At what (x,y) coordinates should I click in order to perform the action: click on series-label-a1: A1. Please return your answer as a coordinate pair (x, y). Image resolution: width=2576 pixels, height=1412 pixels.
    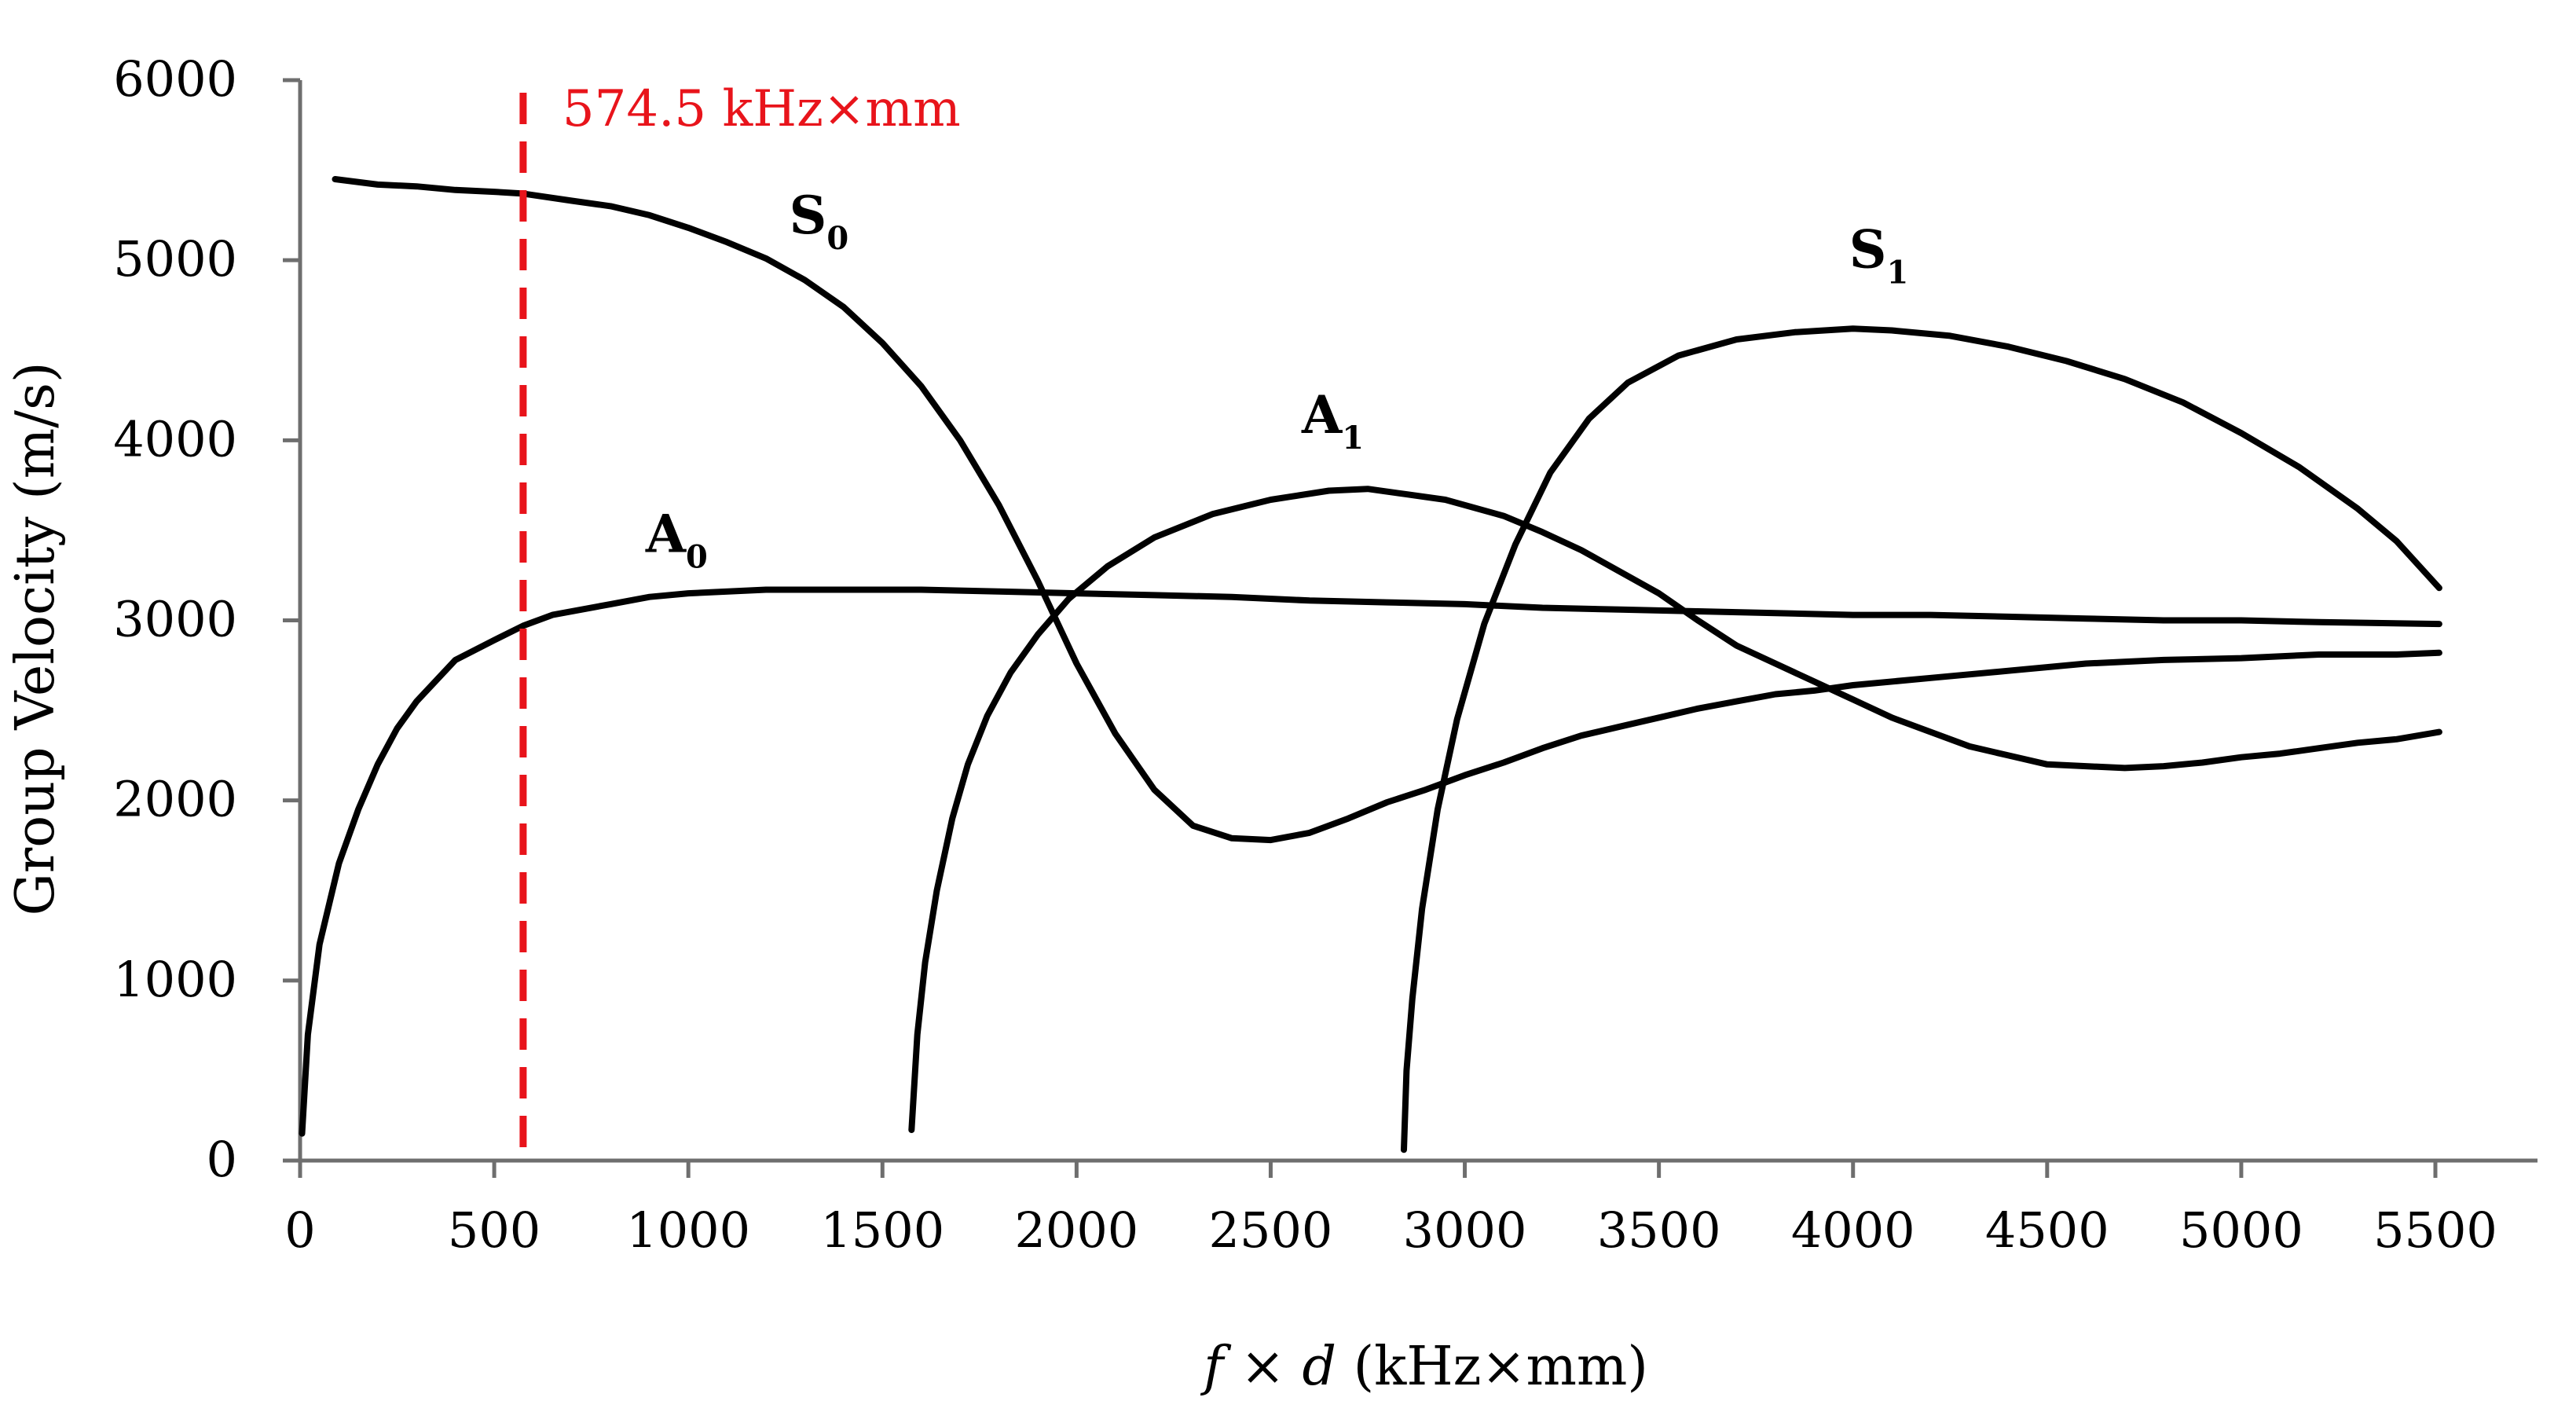
    Looking at the image, I should click on (1332, 420).